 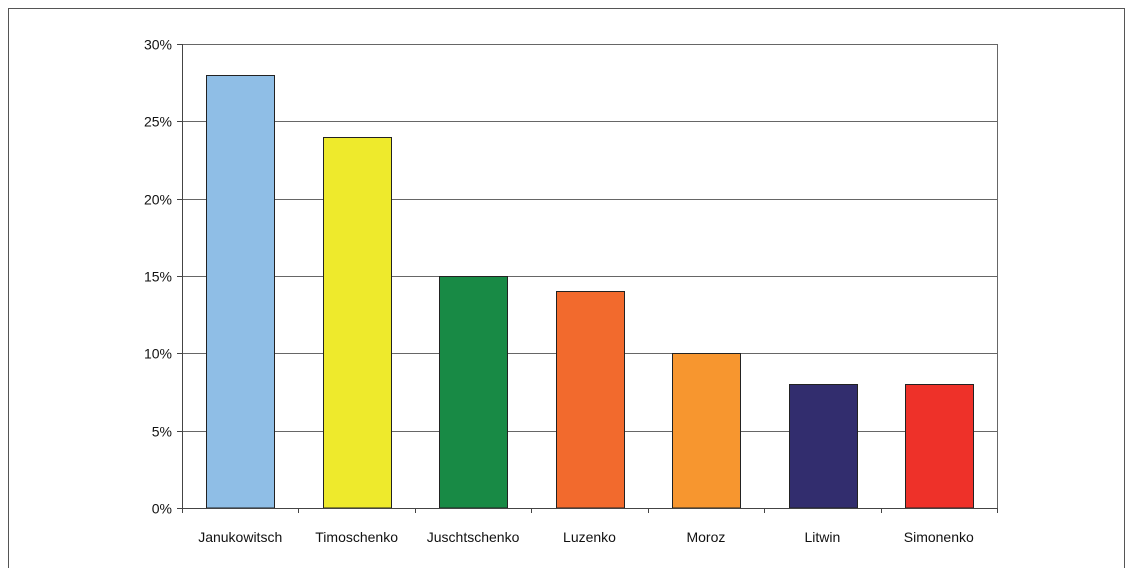 What do you see at coordinates (473, 537) in the screenshot?
I see `x-tick-label: Juschtschenko` at bounding box center [473, 537].